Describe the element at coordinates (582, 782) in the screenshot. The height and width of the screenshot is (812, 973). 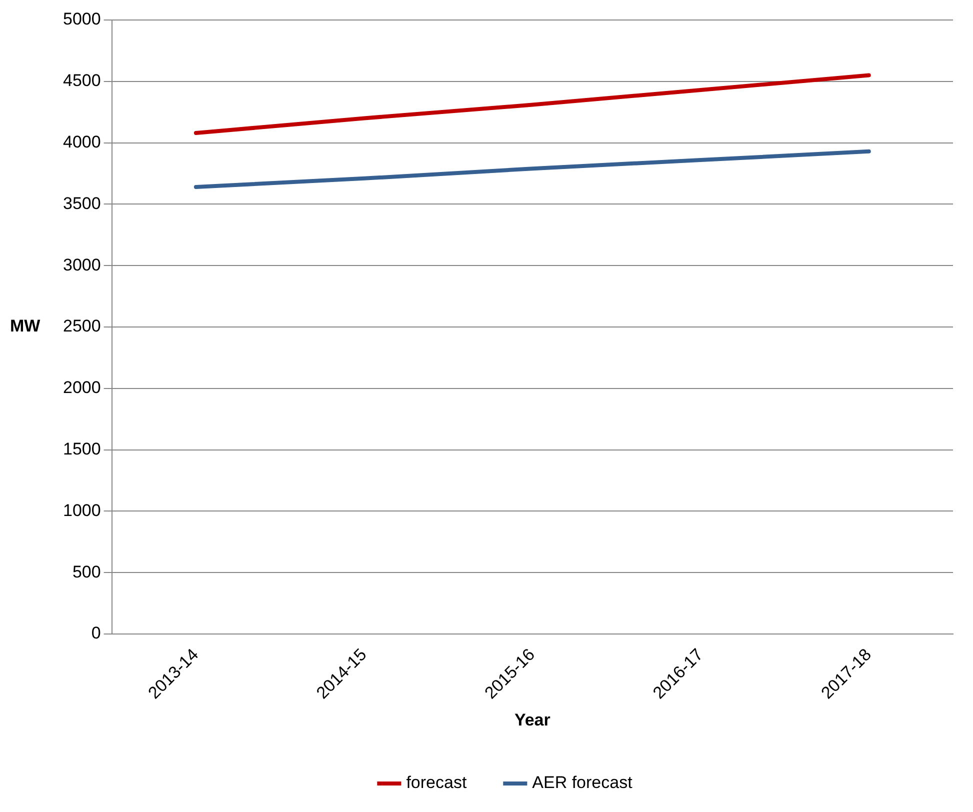
I see `legend-label: AER forecast` at that location.